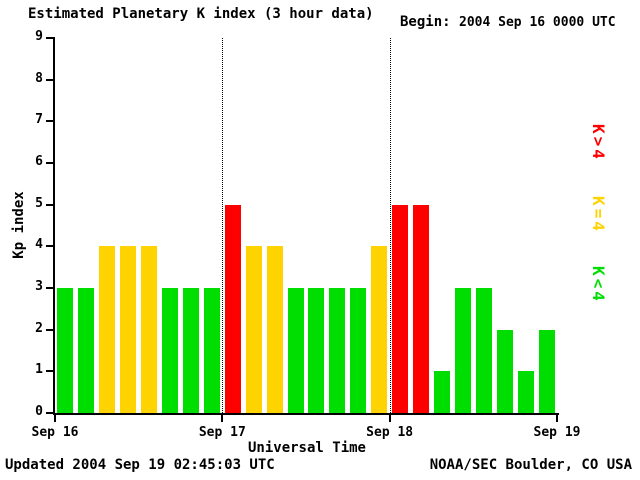 The width and height of the screenshot is (640, 480). I want to click on source-attribution: NOAA/SEC Boulder, CO USA, so click(530, 465).